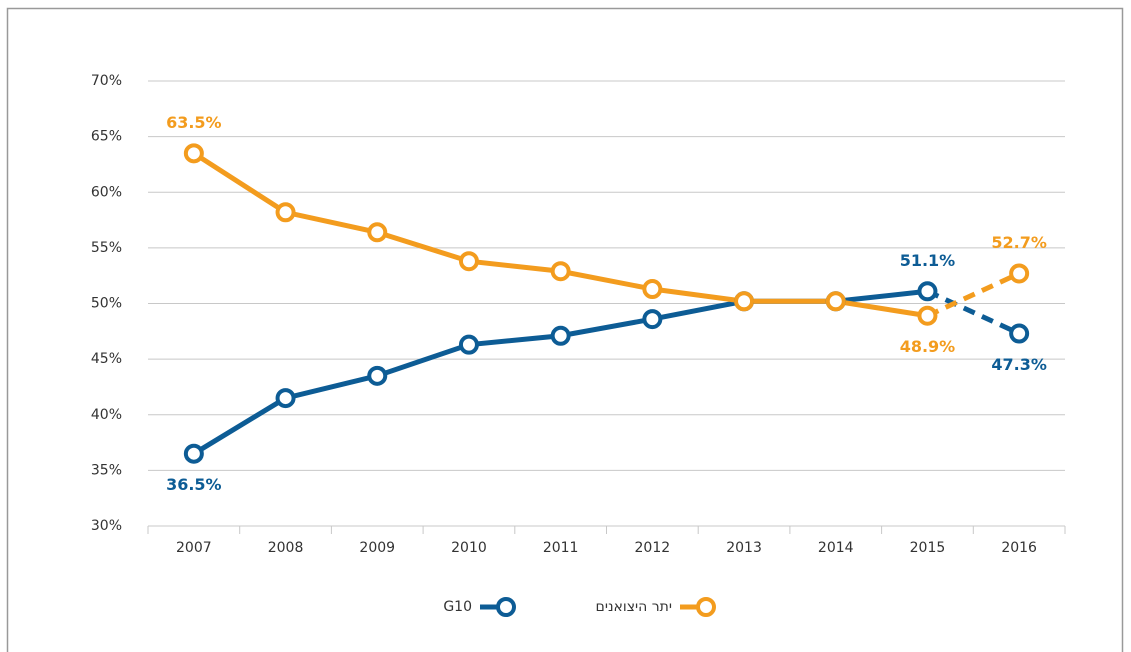 The width and height of the screenshot is (1131, 652). What do you see at coordinates (744, 548) in the screenshot?
I see `x-tick-label: 2013` at bounding box center [744, 548].